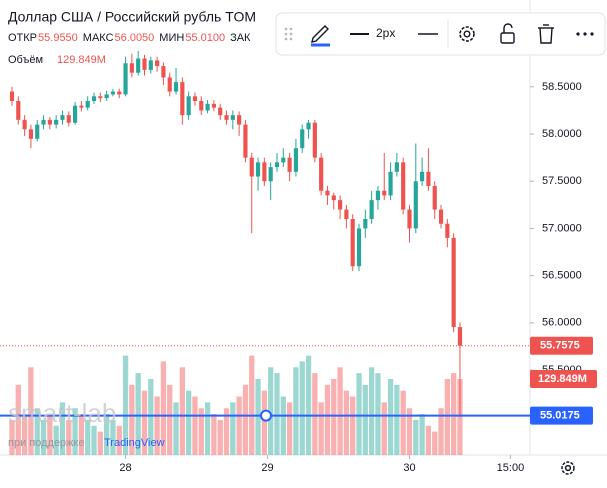 Image resolution: width=607 pixels, height=488 pixels. I want to click on x-tick-label: 30, so click(409, 468).